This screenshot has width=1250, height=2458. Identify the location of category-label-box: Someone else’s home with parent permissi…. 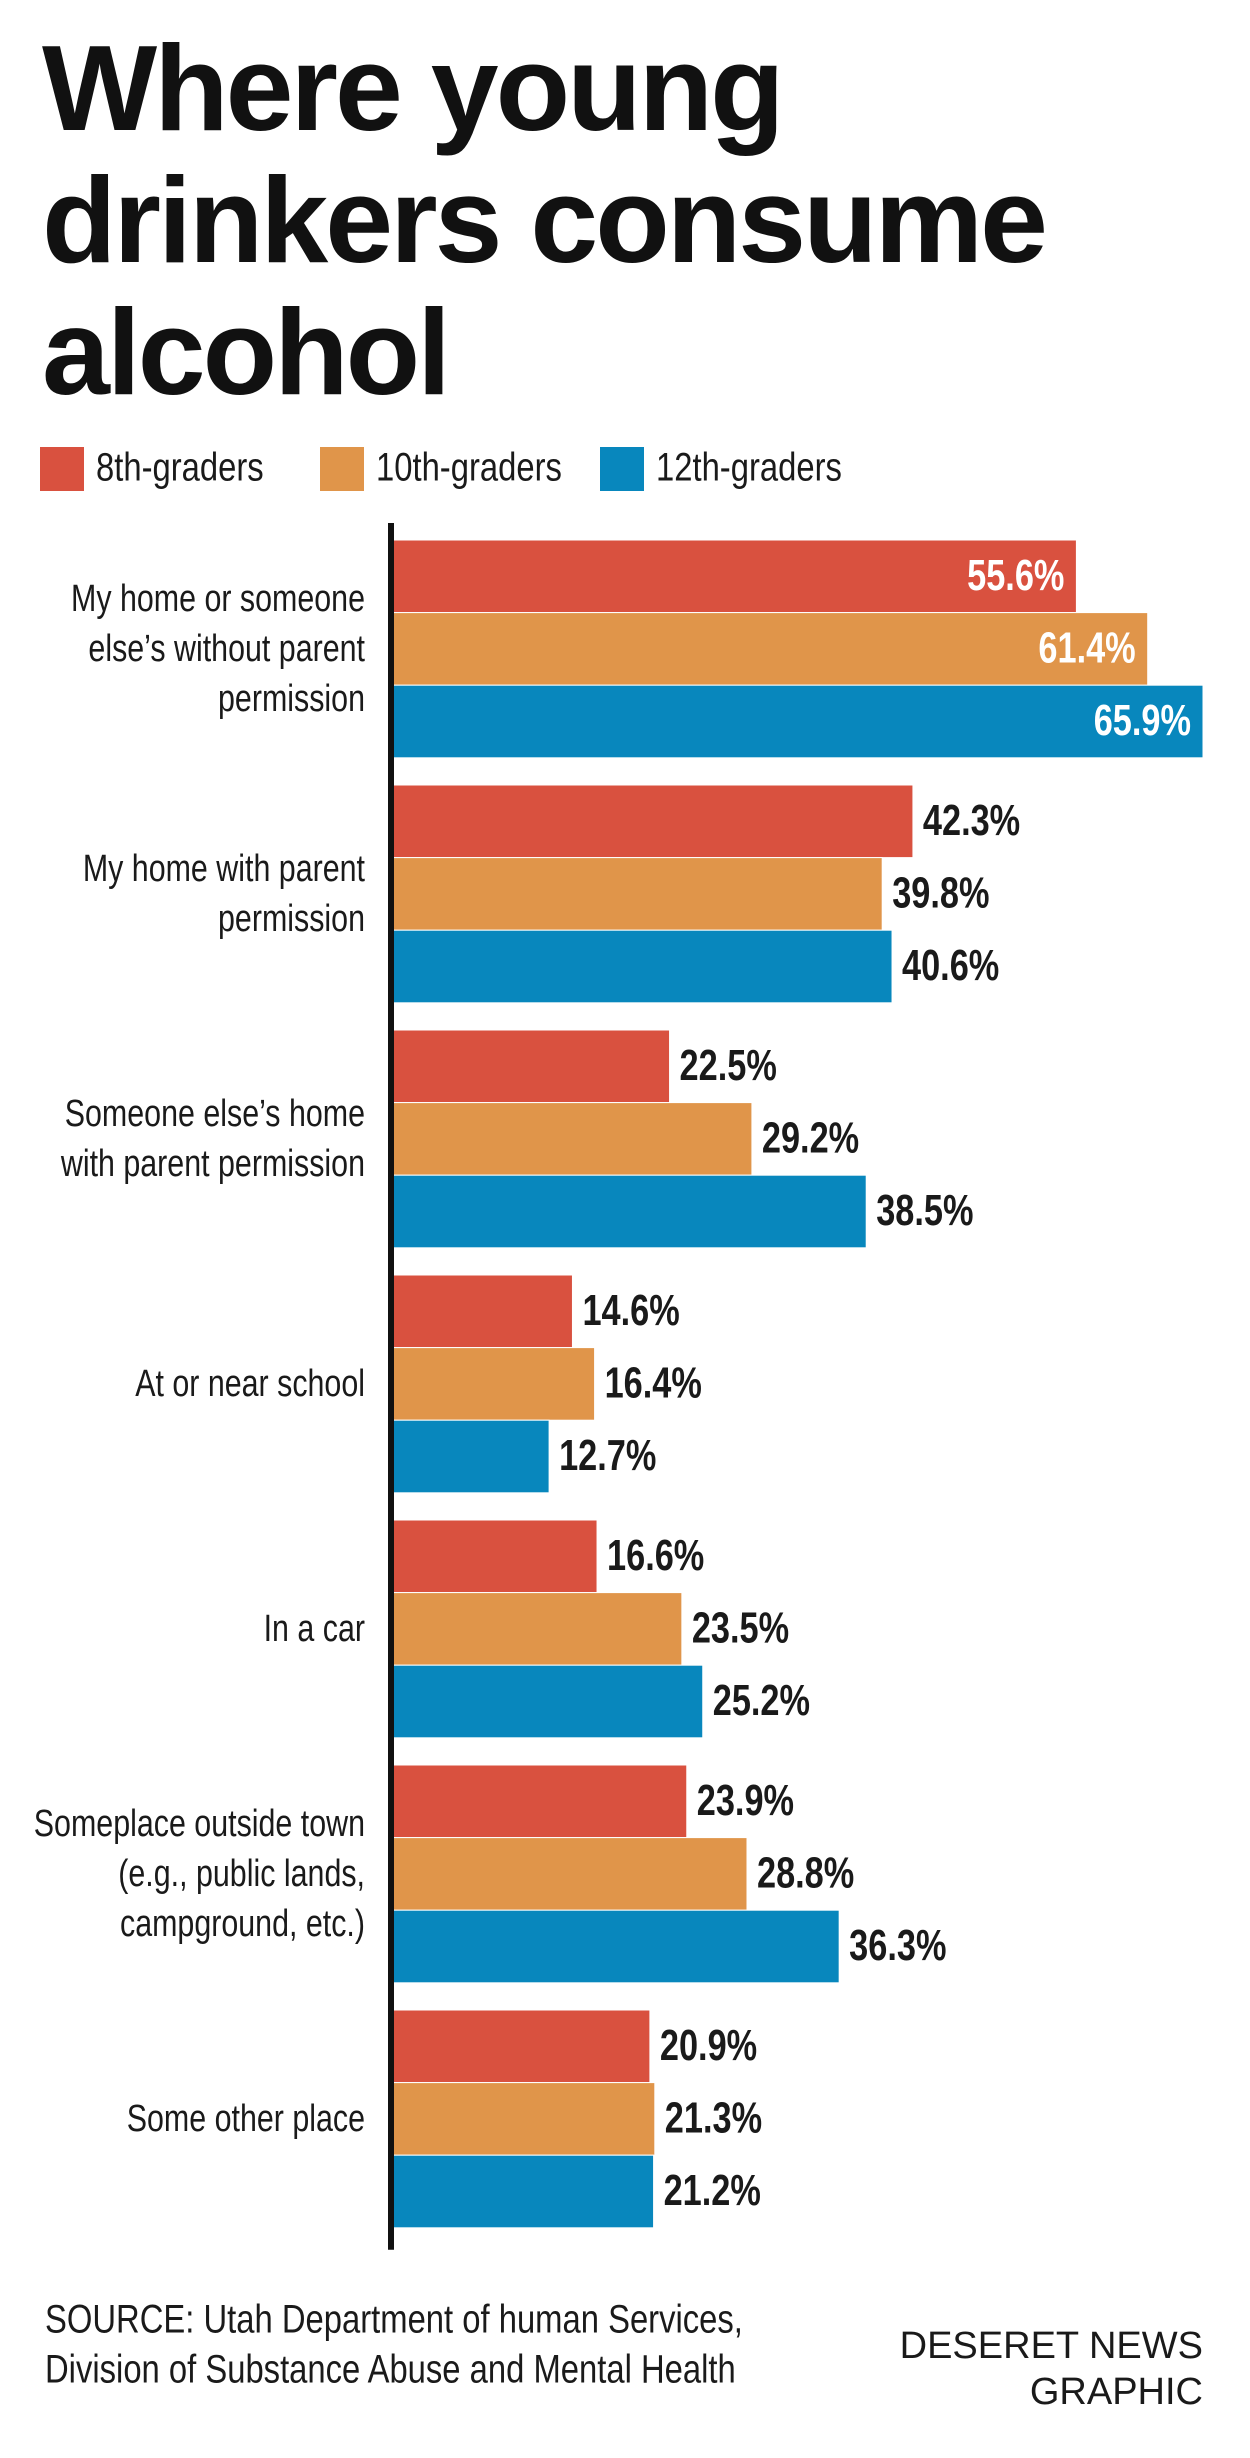
(182, 1139).